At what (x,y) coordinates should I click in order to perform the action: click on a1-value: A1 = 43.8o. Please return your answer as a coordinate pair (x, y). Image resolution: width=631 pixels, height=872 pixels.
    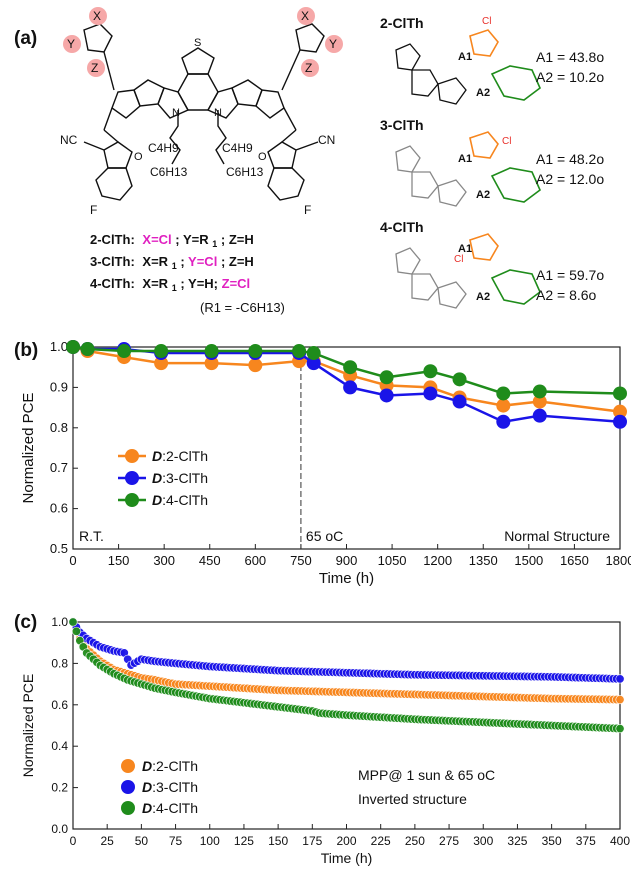
    Looking at the image, I should click on (570, 57).